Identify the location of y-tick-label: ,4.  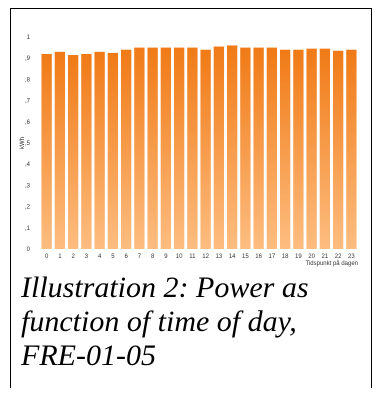
(28, 165).